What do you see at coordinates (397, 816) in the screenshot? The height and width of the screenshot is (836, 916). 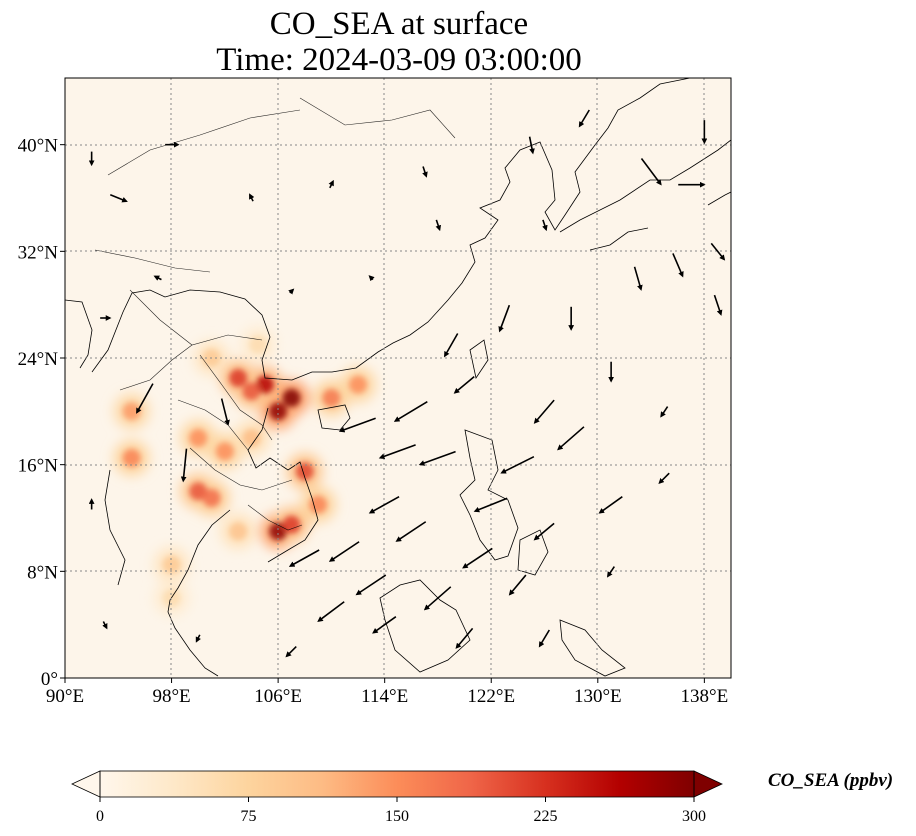 I see `colorbar-tick-label: 150` at bounding box center [397, 816].